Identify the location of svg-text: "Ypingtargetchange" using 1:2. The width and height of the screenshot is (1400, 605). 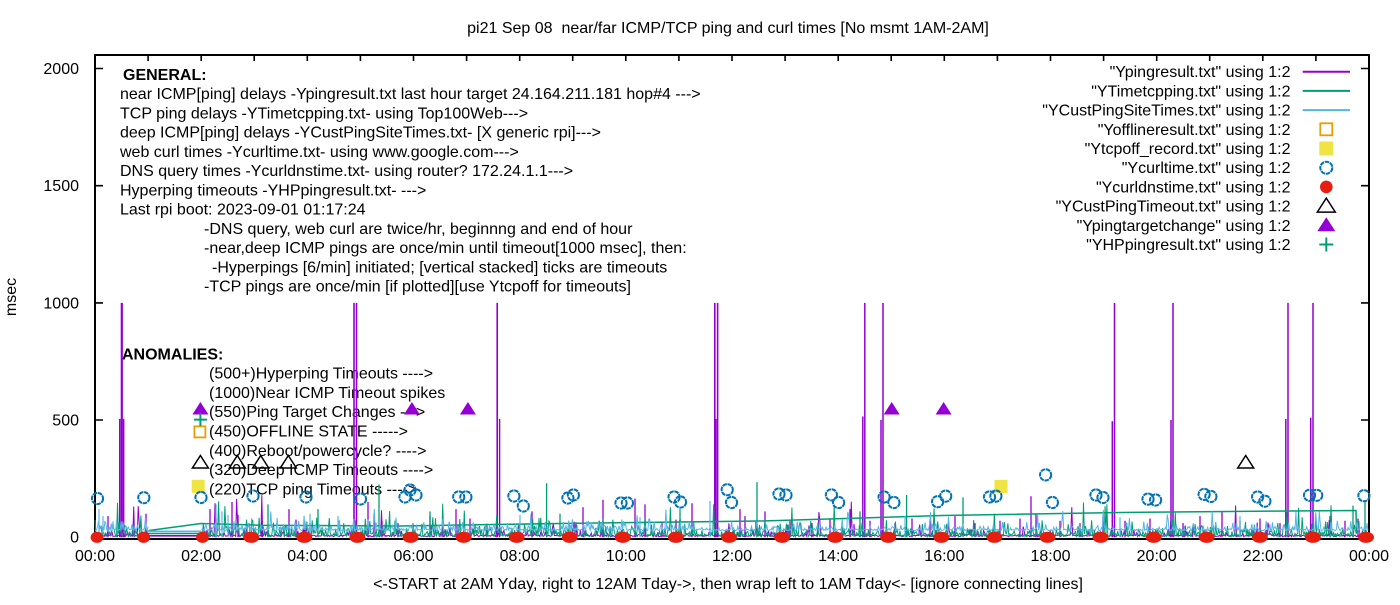
(1184, 226).